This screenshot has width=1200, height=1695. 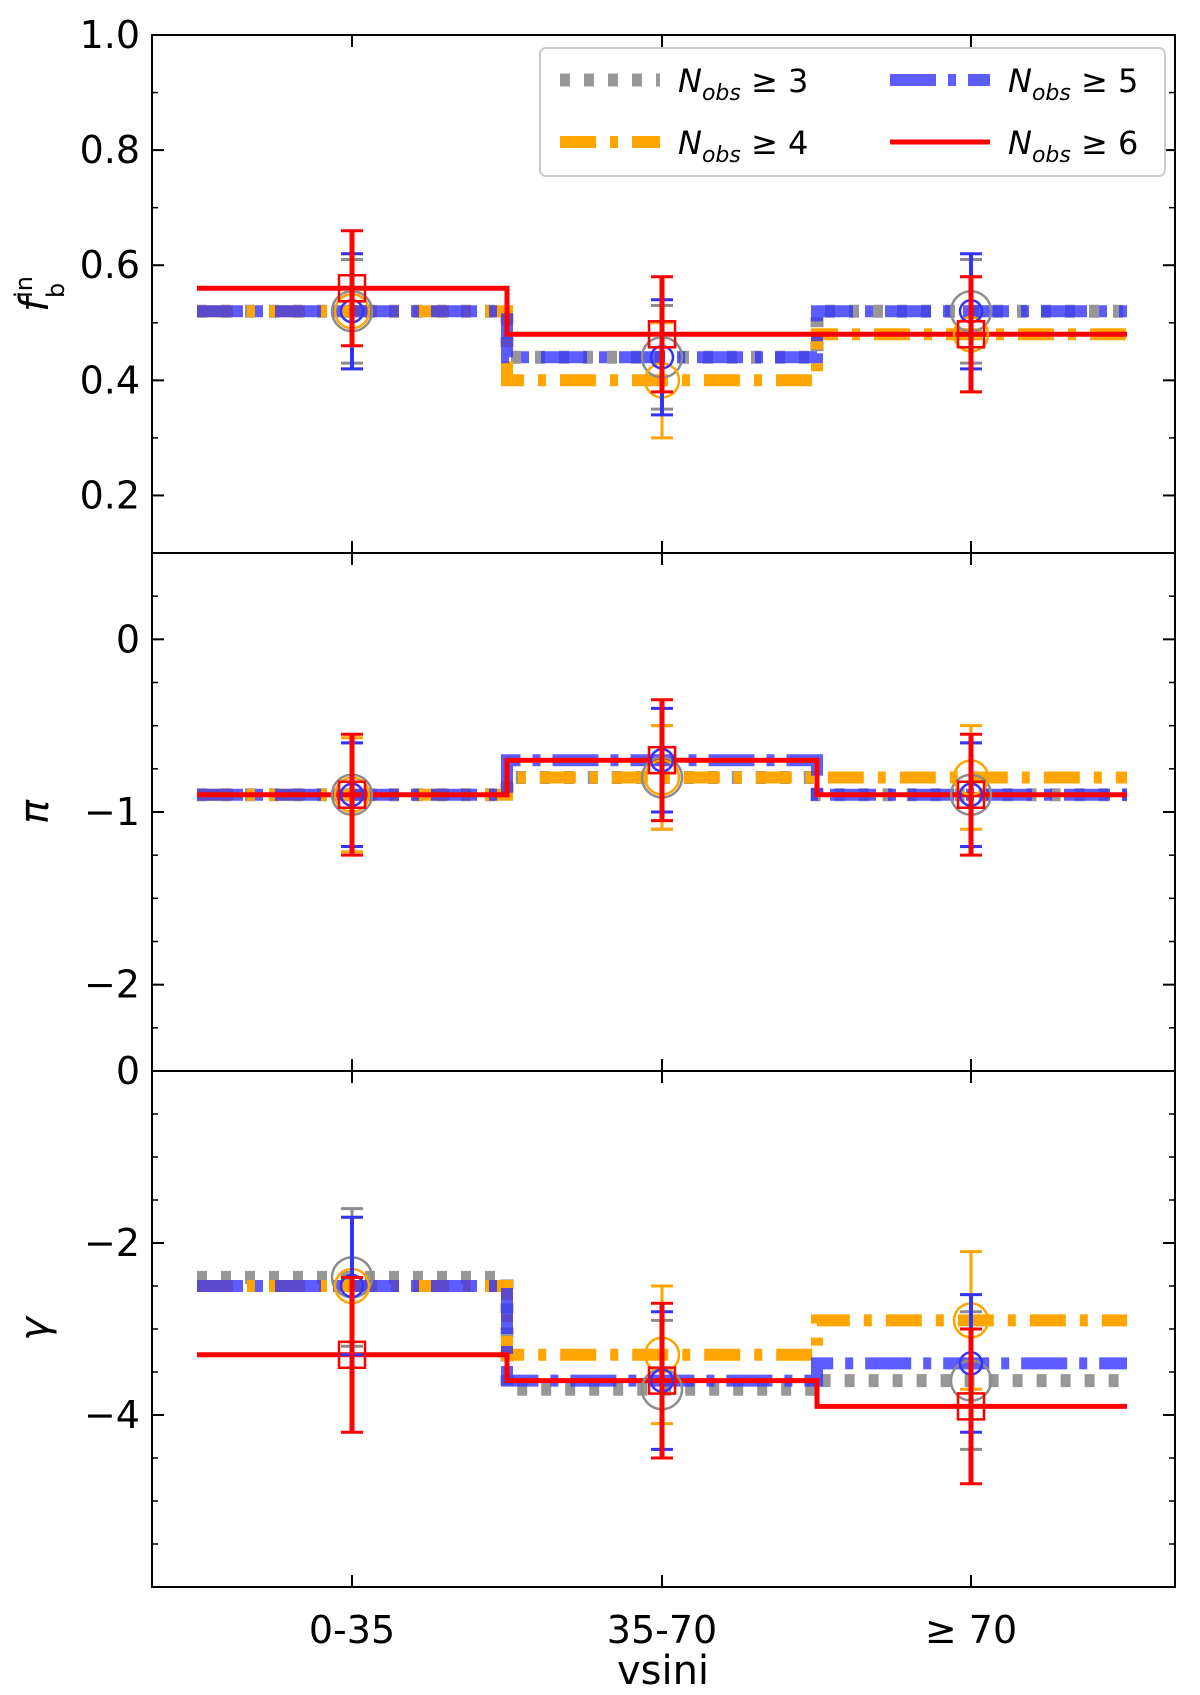 I want to click on legend-label-rel: ≥ 4, so click(x=775, y=143).